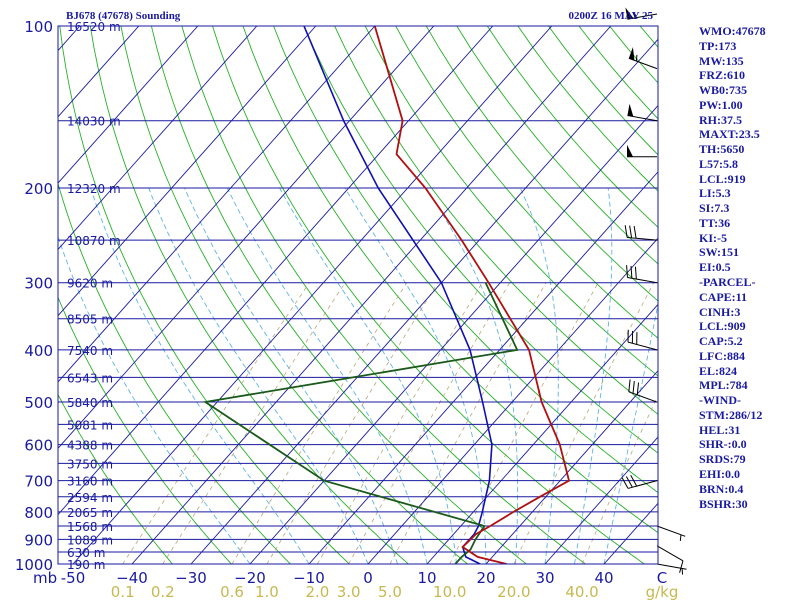 Image resolution: width=800 pixels, height=600 pixels. Describe the element at coordinates (38, 446) in the screenshot. I see `pressure-tick-label: 600` at that location.